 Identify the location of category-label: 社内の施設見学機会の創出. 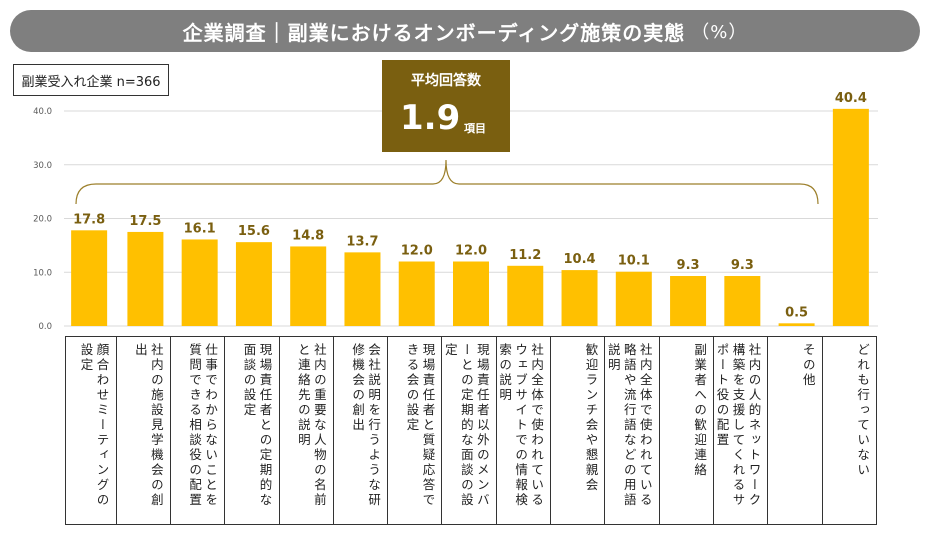
(148, 425).